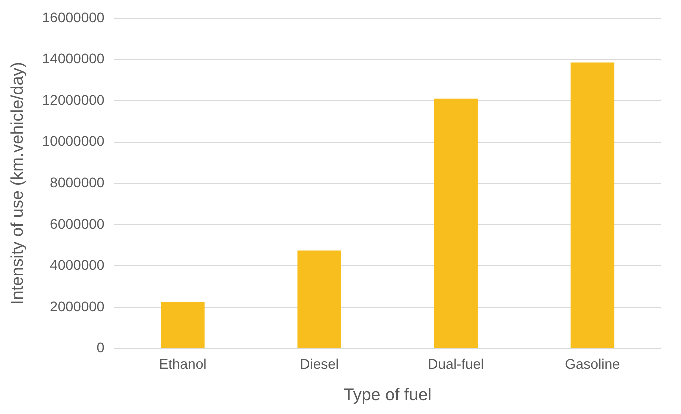 This screenshot has width=681, height=414. What do you see at coordinates (388, 394) in the screenshot?
I see `x-axis-title: Type of fuel` at bounding box center [388, 394].